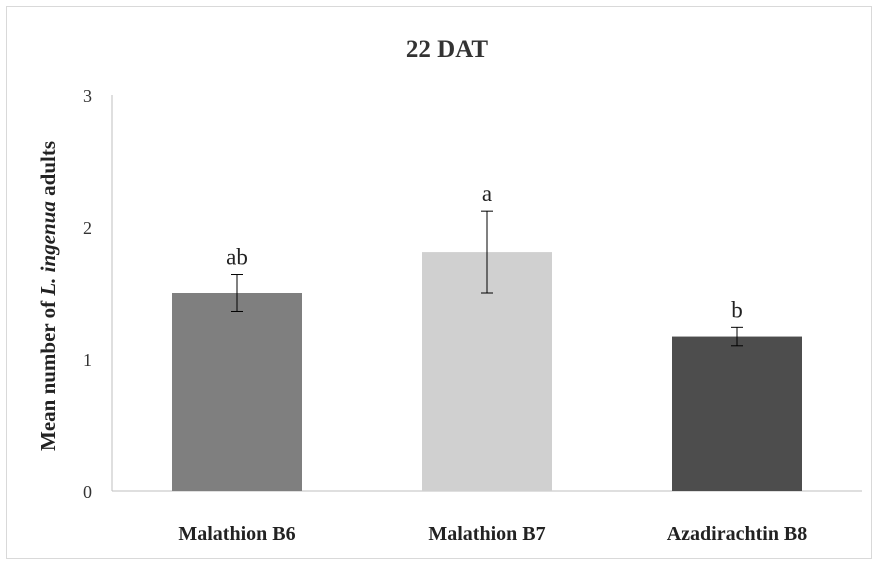 The width and height of the screenshot is (880, 567). I want to click on y-axis-label-suffix: adults, so click(48, 171).